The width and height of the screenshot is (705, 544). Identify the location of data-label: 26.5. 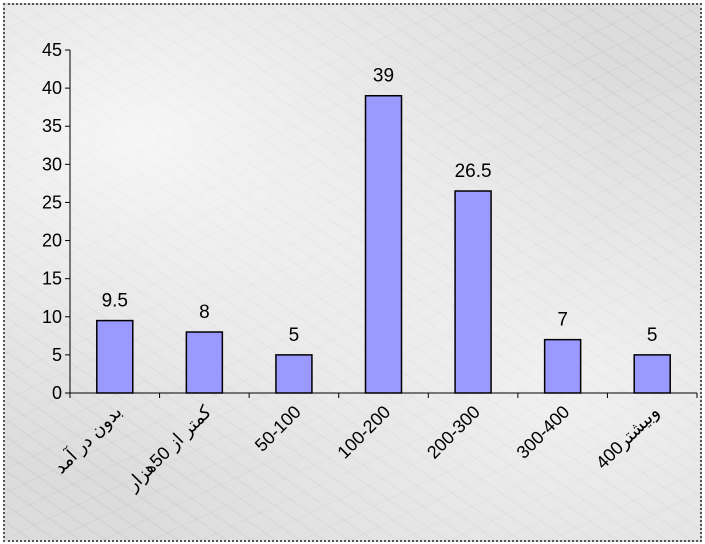
(473, 171).